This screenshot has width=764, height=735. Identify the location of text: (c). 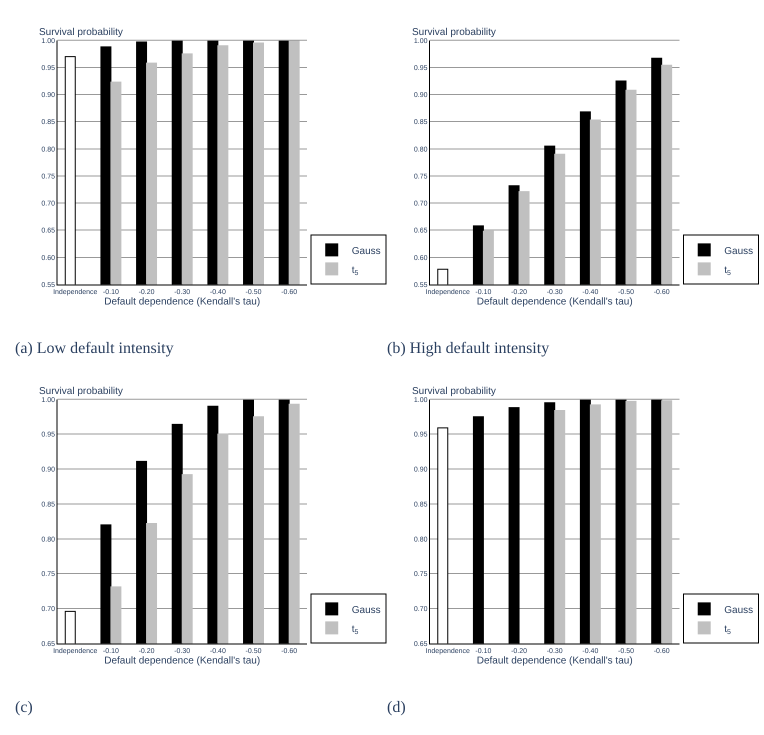
(24, 707).